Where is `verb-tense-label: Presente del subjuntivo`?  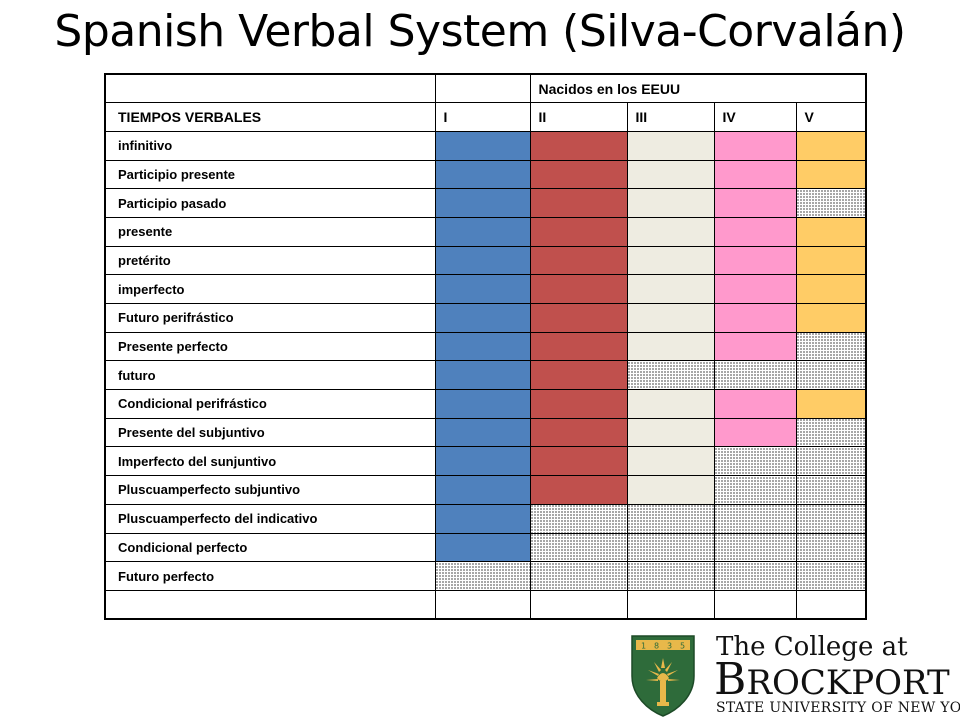 verb-tense-label: Presente del subjuntivo is located at coordinates (270, 432).